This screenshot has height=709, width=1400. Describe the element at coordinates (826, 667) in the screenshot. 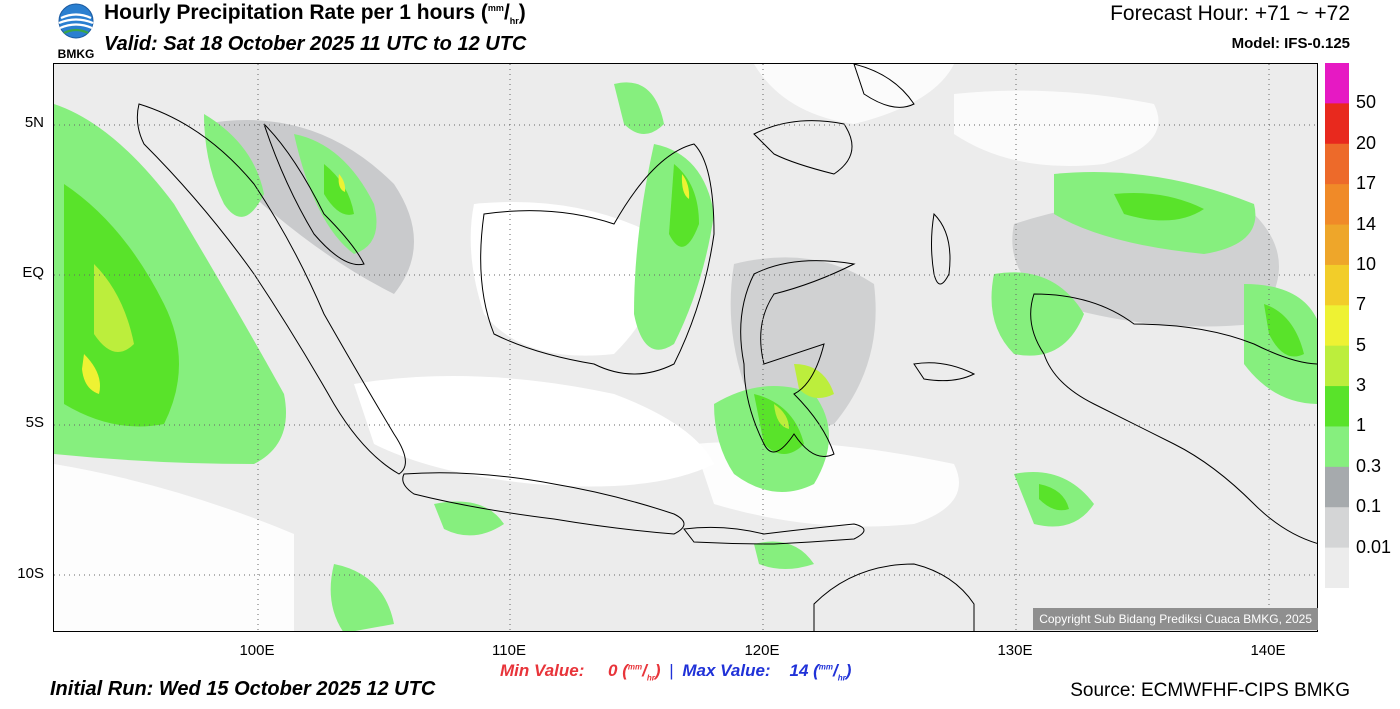

I see `max-unit-num: mm` at that location.